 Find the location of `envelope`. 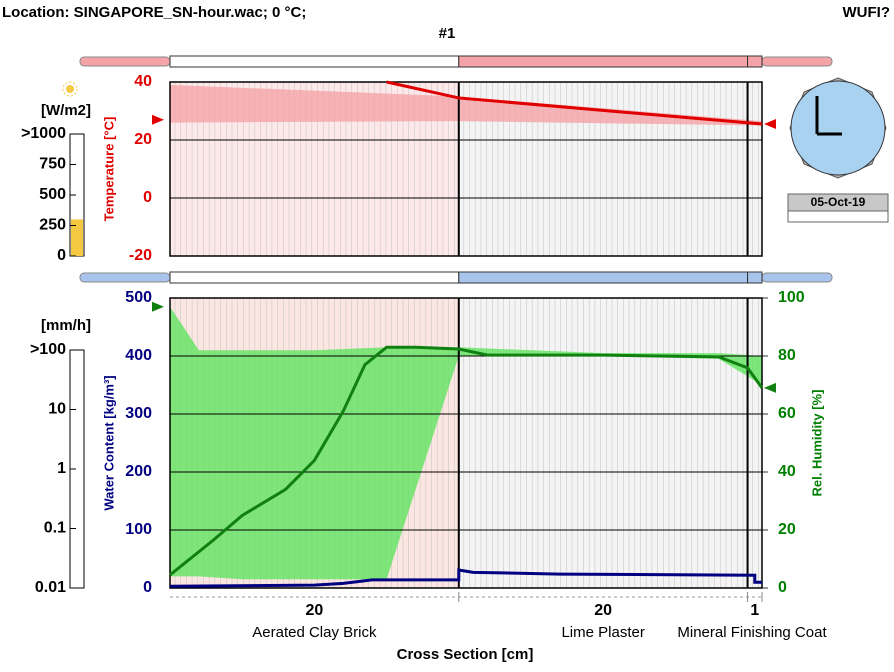

envelope is located at coordinates (466, 105).